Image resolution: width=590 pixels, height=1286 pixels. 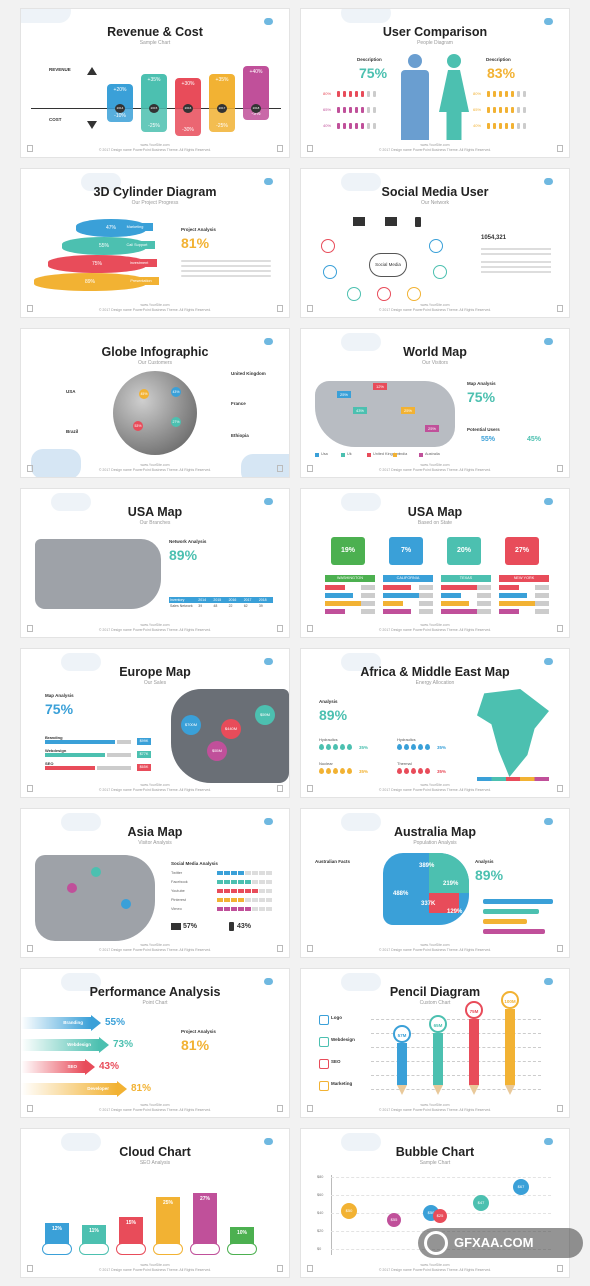 What do you see at coordinates (489, 875) in the screenshot?
I see `big-pct: 89%` at bounding box center [489, 875].